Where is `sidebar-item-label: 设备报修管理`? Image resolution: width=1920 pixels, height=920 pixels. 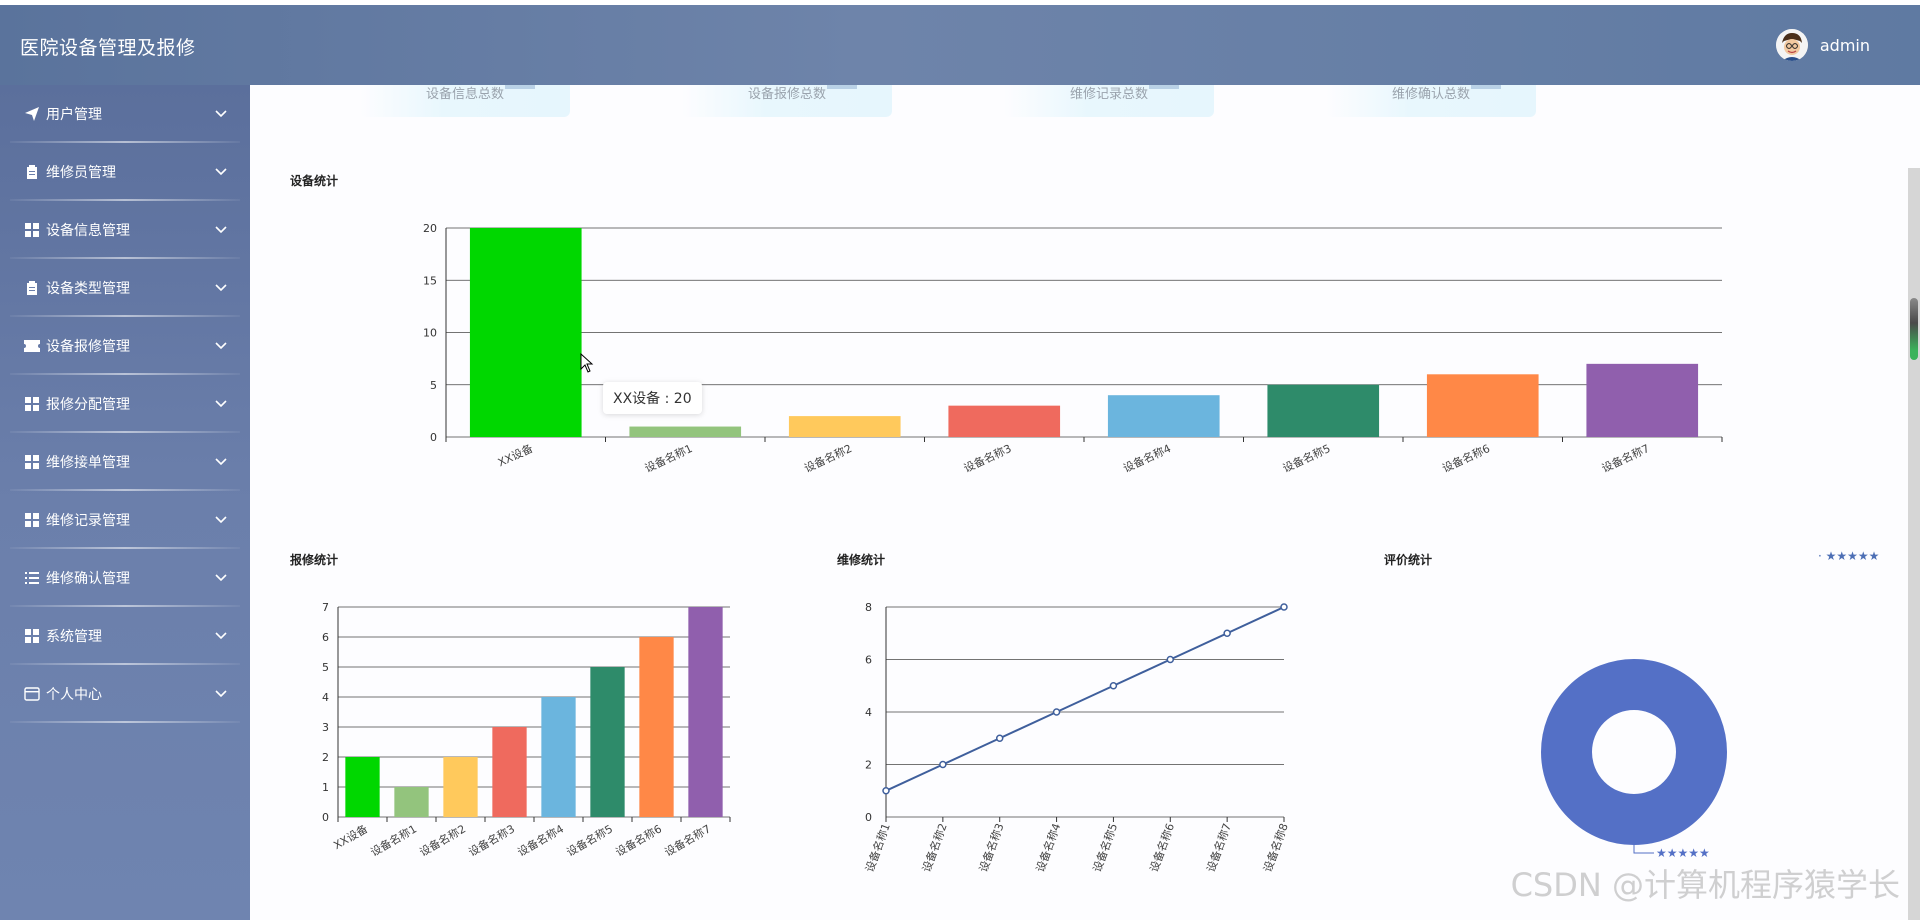 sidebar-item-label: 设备报修管理 is located at coordinates (88, 347).